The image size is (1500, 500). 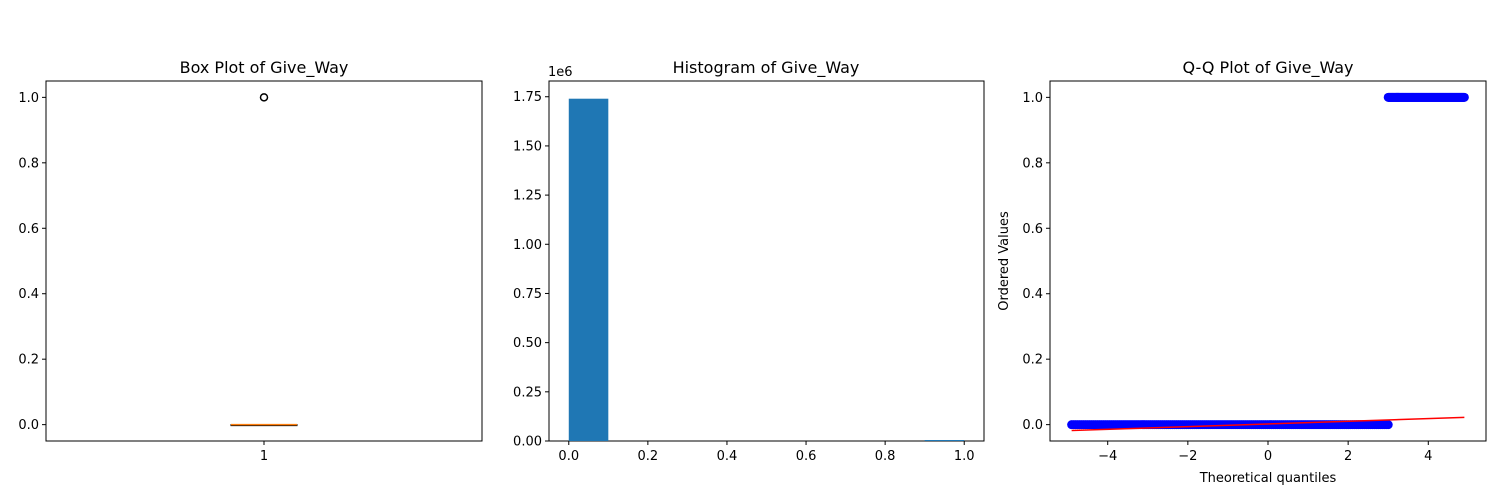 What do you see at coordinates (527, 97) in the screenshot?
I see `y-tick-label: 1.75` at bounding box center [527, 97].